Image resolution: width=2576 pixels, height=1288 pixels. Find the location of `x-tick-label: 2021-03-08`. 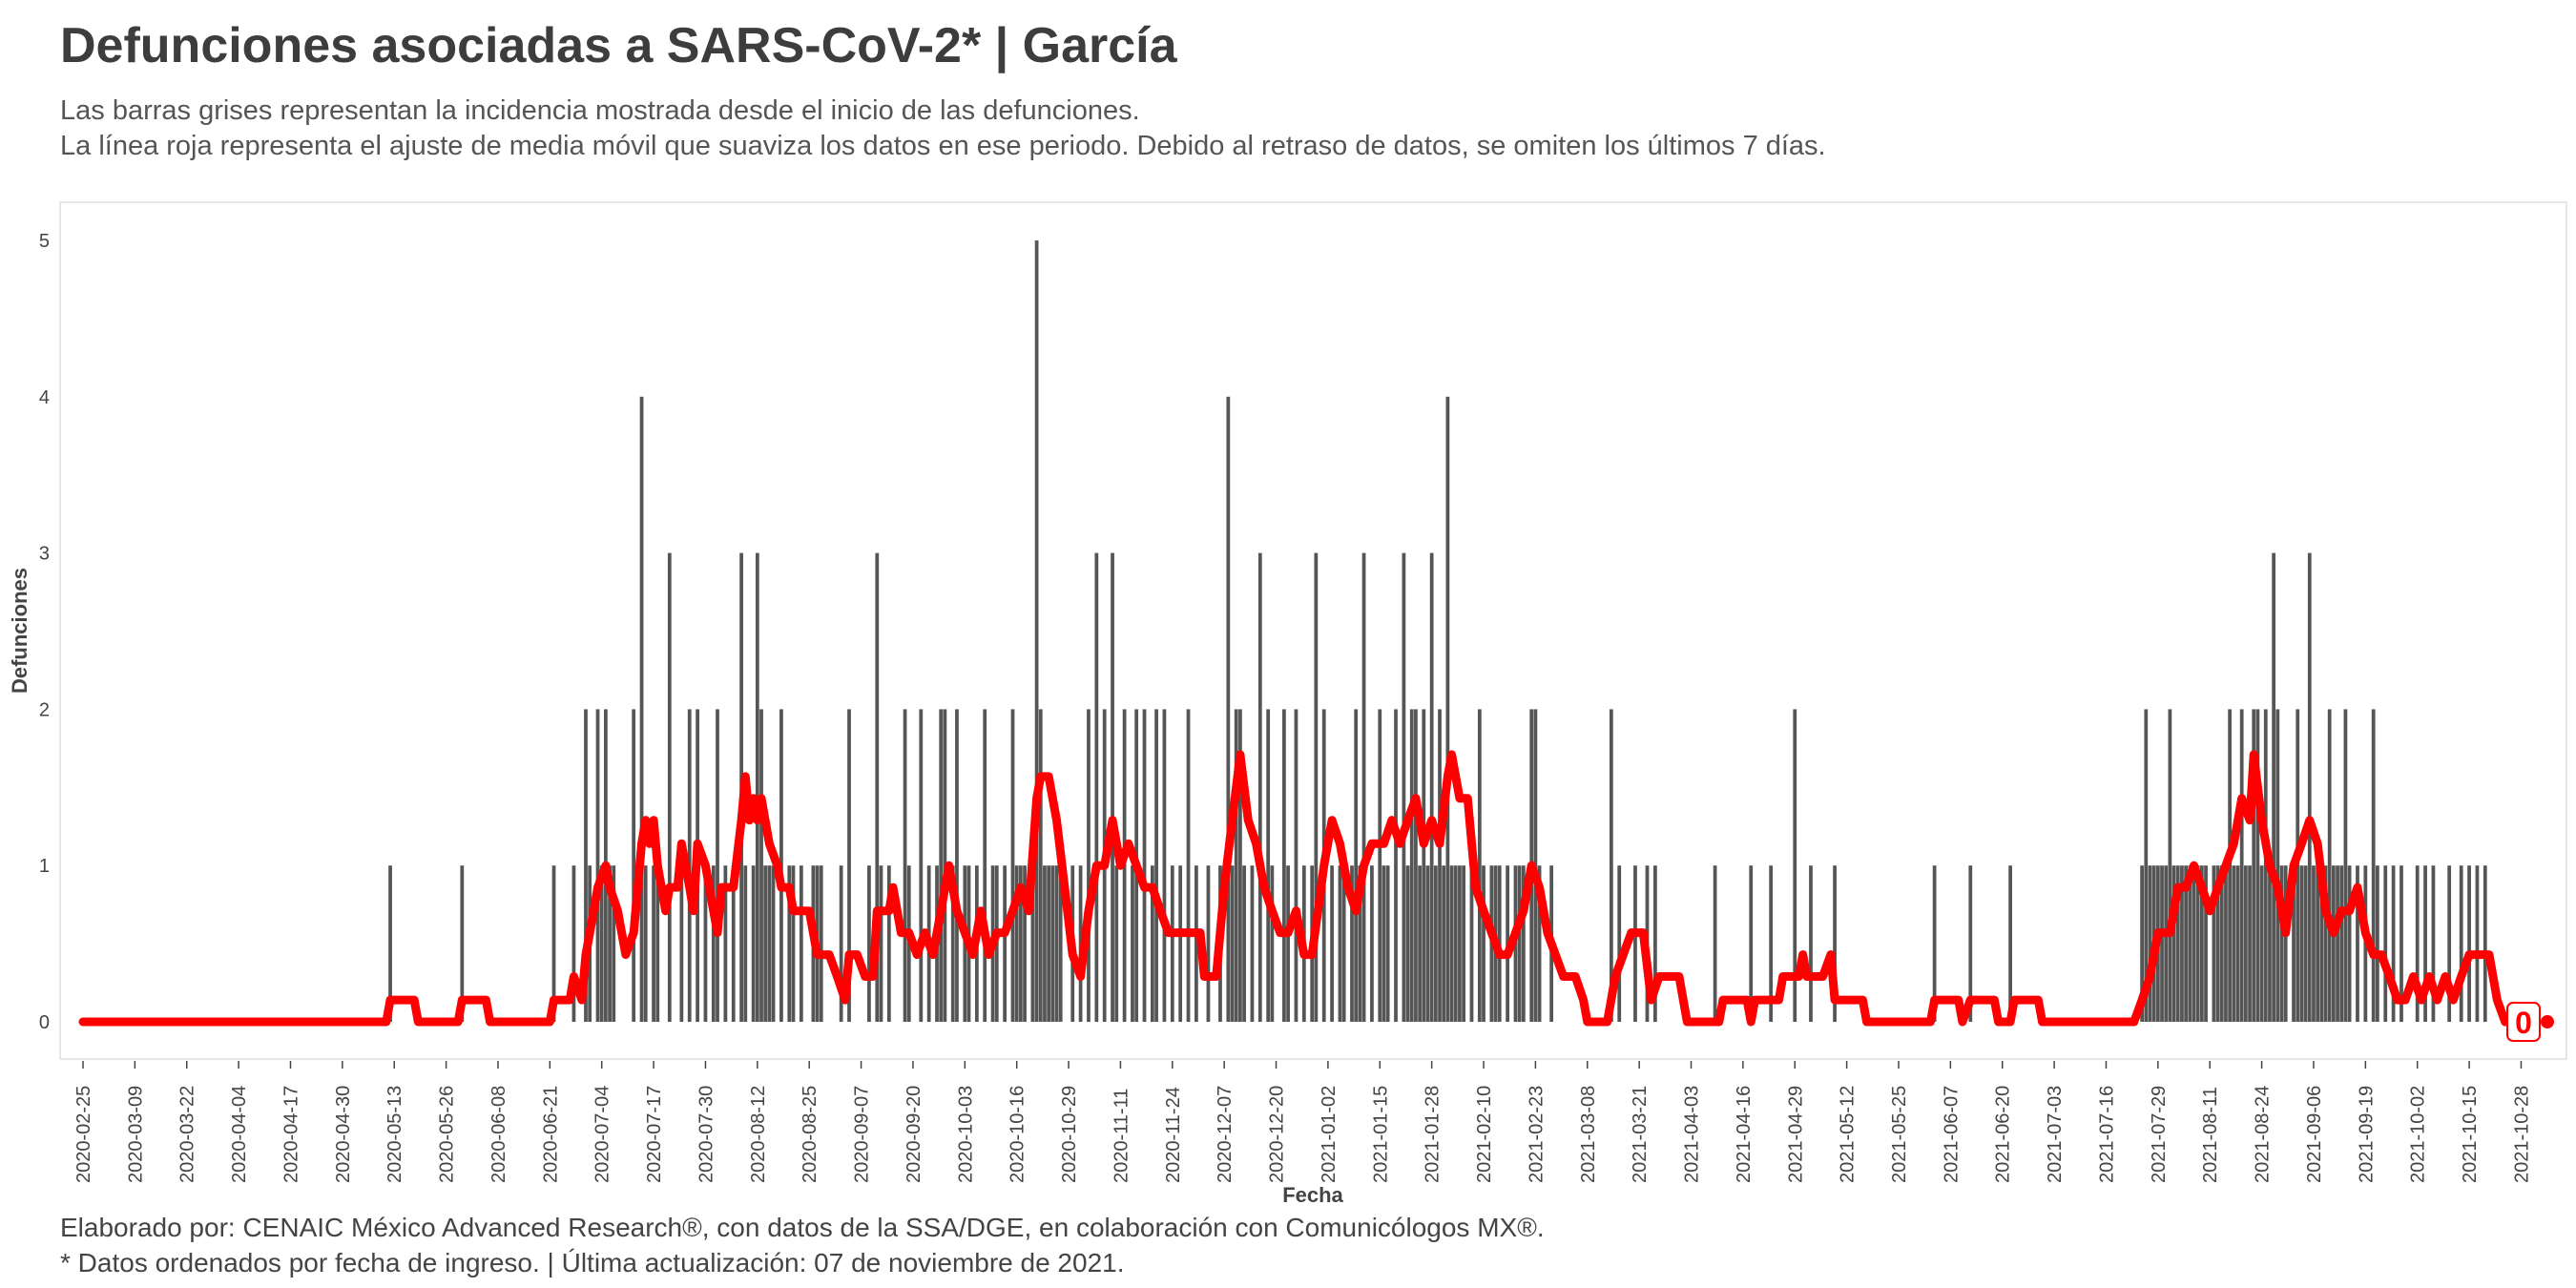

x-tick-label: 2021-03-08 is located at coordinates (1588, 1134).